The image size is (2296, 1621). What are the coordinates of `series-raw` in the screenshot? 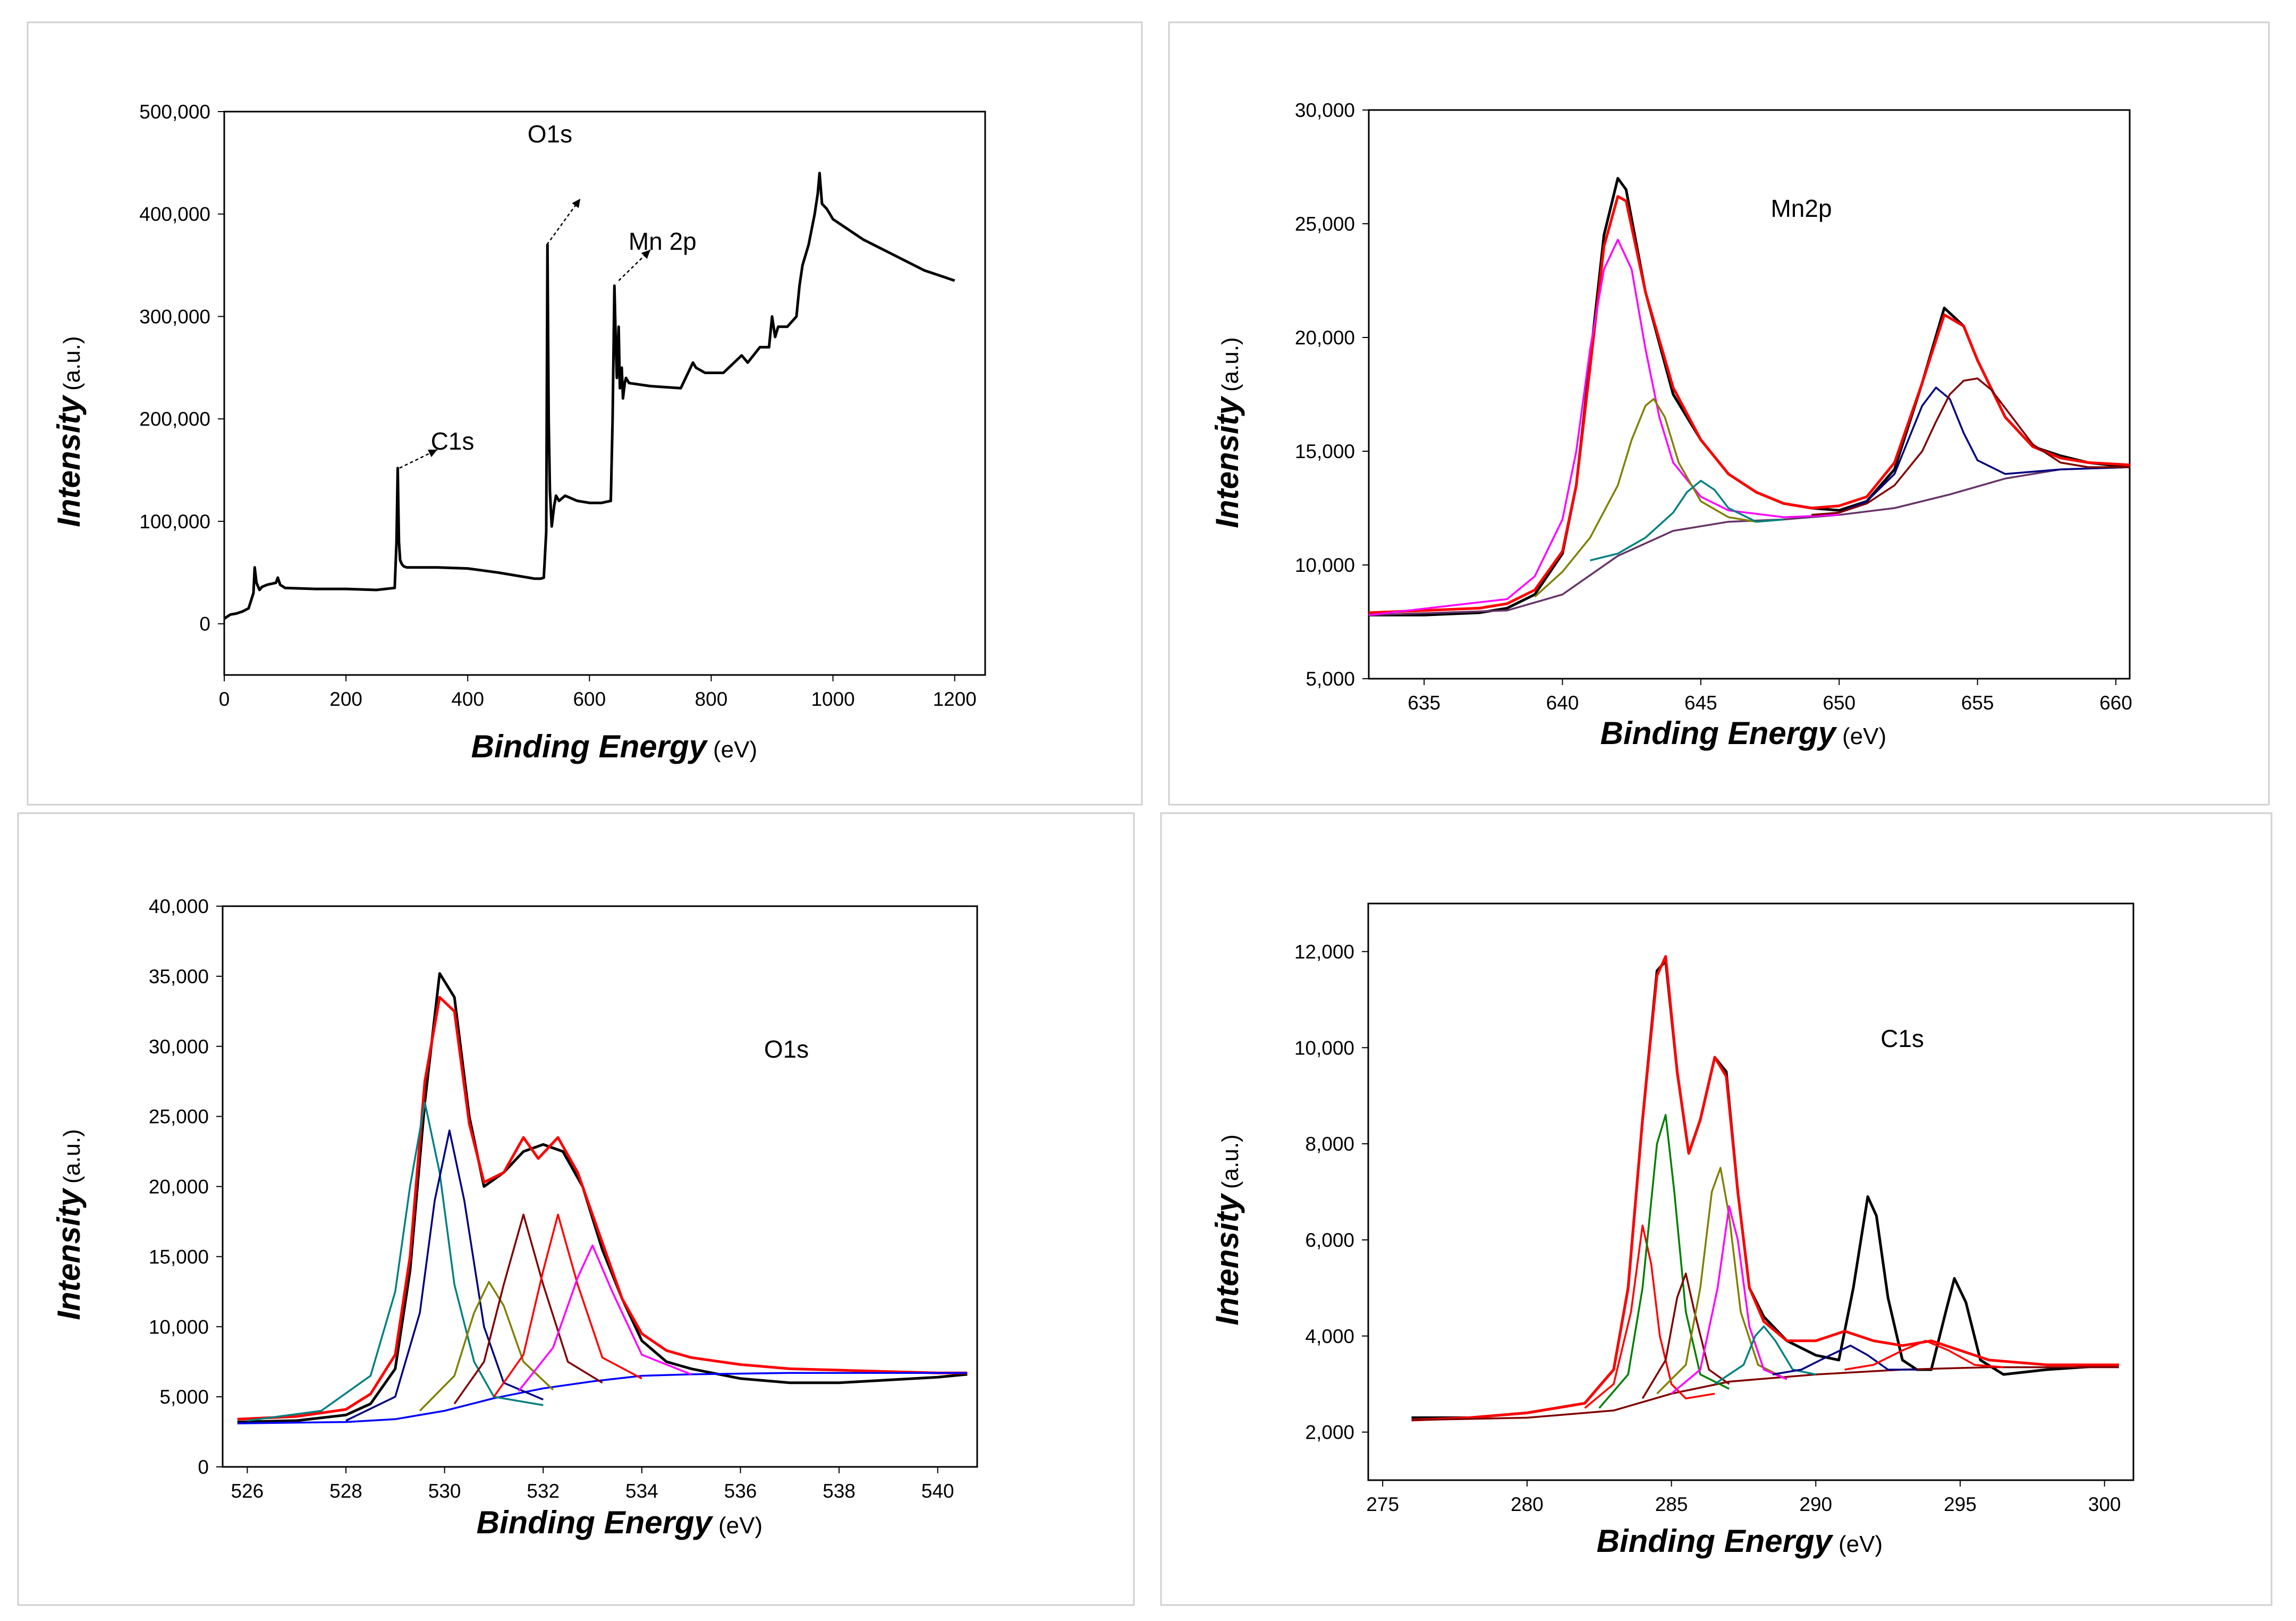 It's located at (602, 1198).